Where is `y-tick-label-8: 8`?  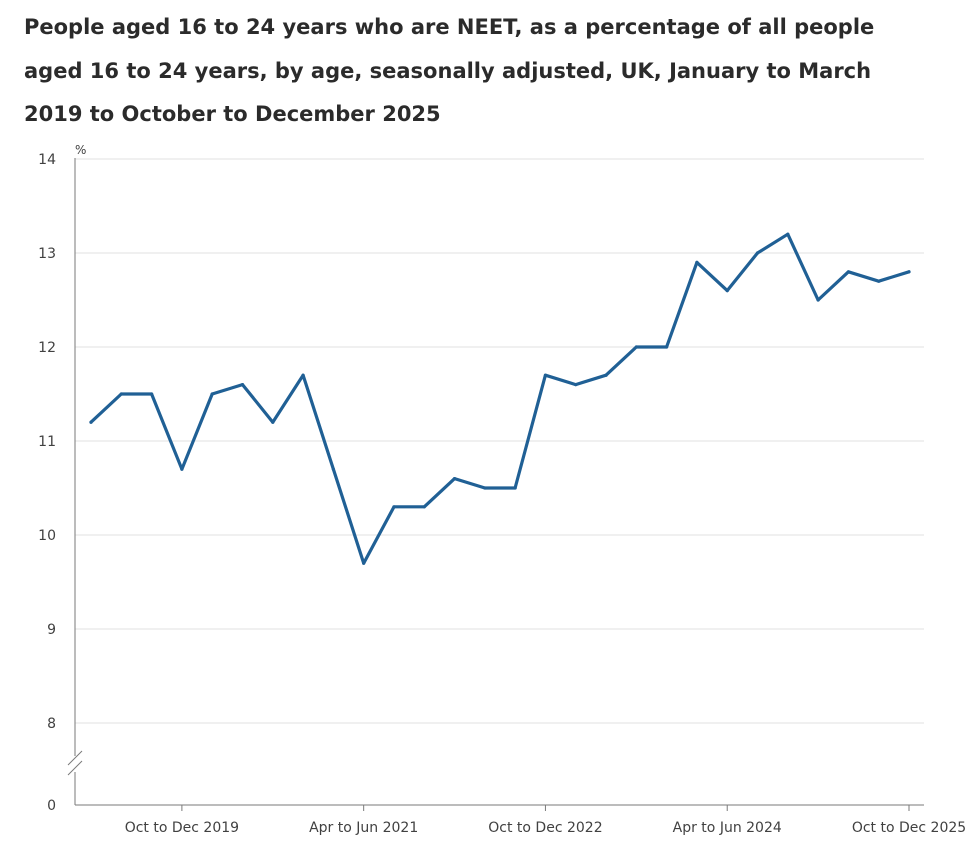
y-tick-label-8: 8 is located at coordinates (51, 724).